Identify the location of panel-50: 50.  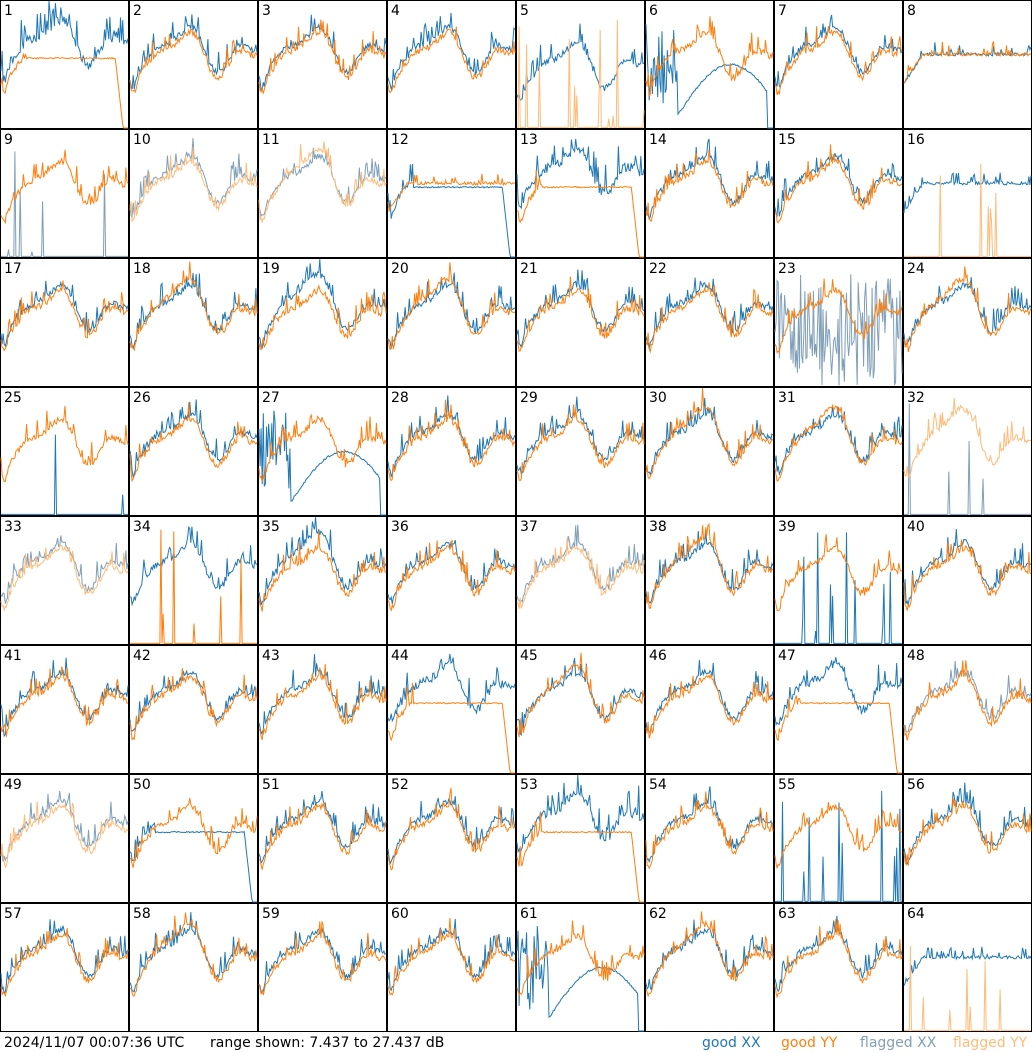
(193, 838).